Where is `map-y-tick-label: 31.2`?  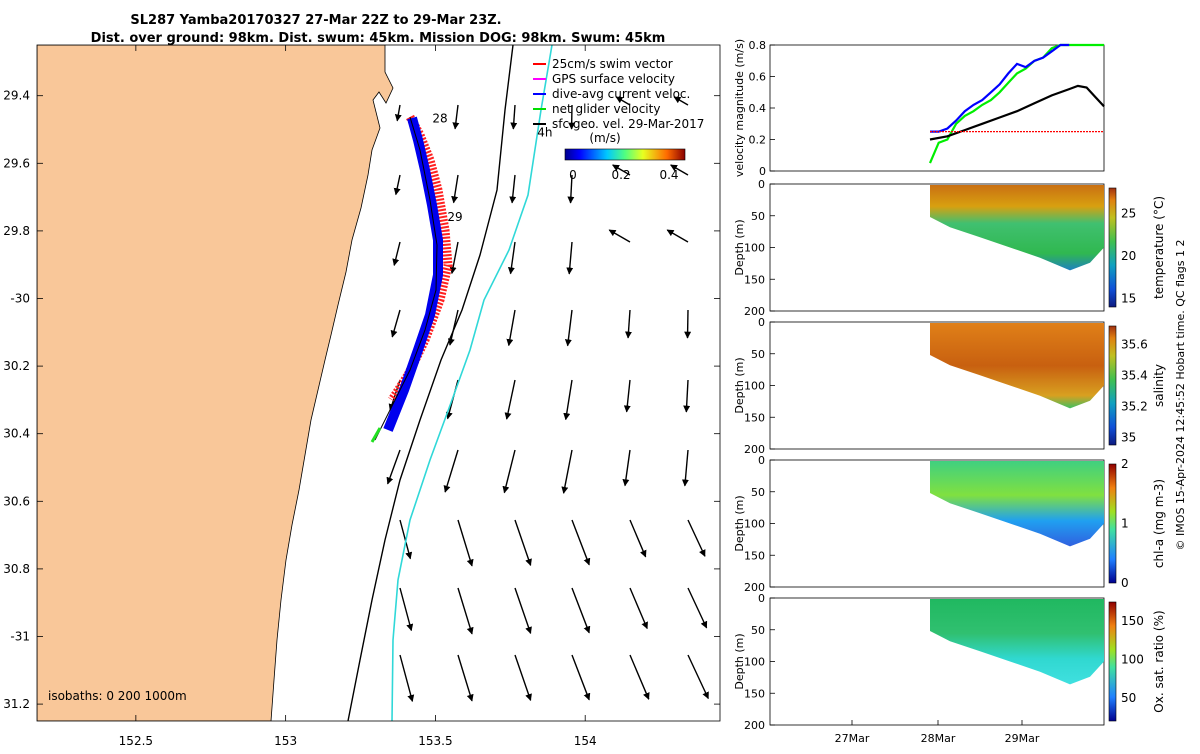
map-y-tick-label: 31.2 is located at coordinates (16, 704).